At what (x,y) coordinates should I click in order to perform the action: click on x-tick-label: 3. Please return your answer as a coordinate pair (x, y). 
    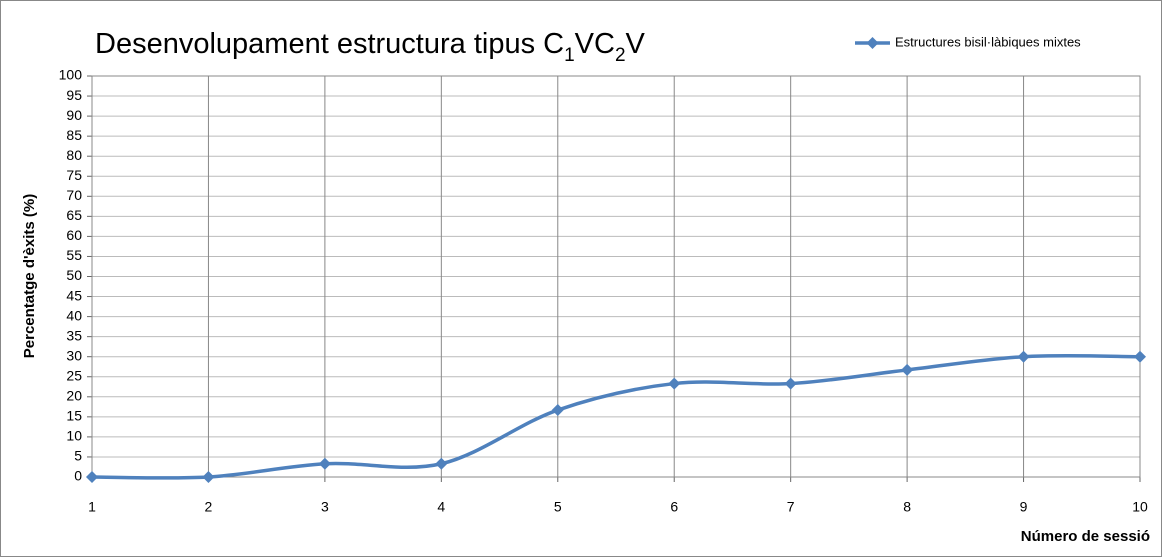
    Looking at the image, I should click on (325, 507).